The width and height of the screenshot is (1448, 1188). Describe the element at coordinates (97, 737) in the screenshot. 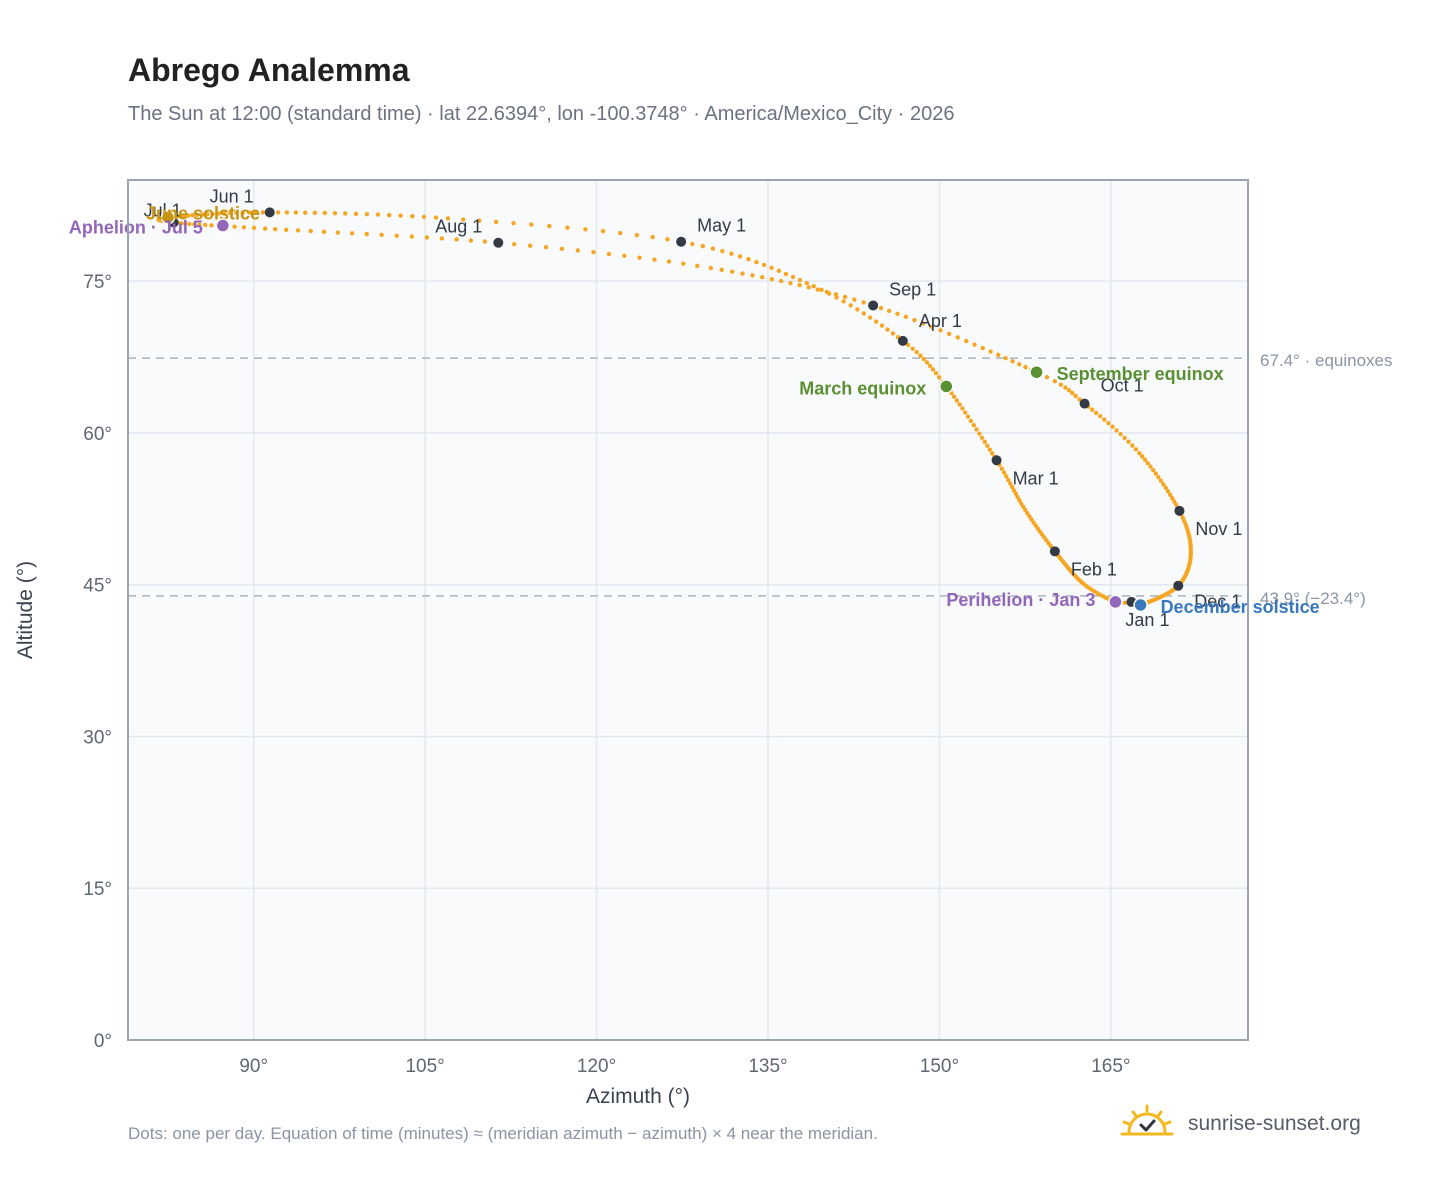

I see `y-tick-label: 30°` at that location.